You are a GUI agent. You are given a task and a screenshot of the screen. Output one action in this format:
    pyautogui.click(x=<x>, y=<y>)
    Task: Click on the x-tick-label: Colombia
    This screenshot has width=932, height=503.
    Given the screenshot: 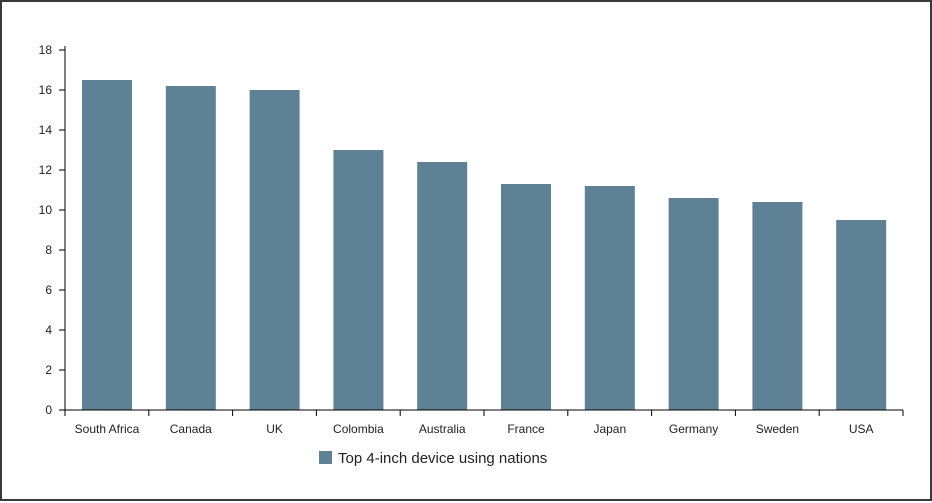 What is the action you would take?
    pyautogui.click(x=358, y=429)
    